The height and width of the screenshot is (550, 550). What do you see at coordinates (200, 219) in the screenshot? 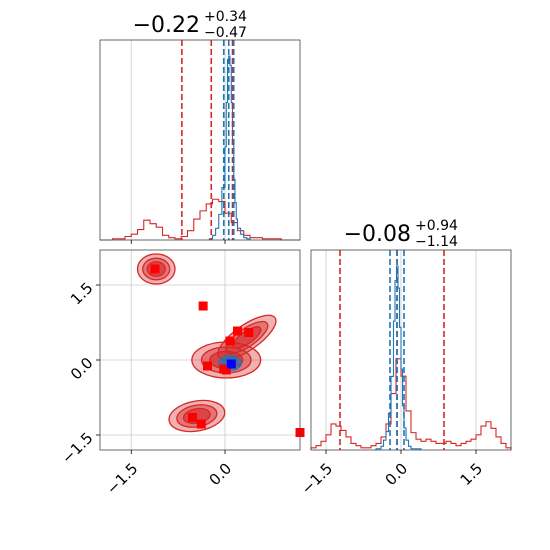
I see `red-hist-param1` at bounding box center [200, 219].